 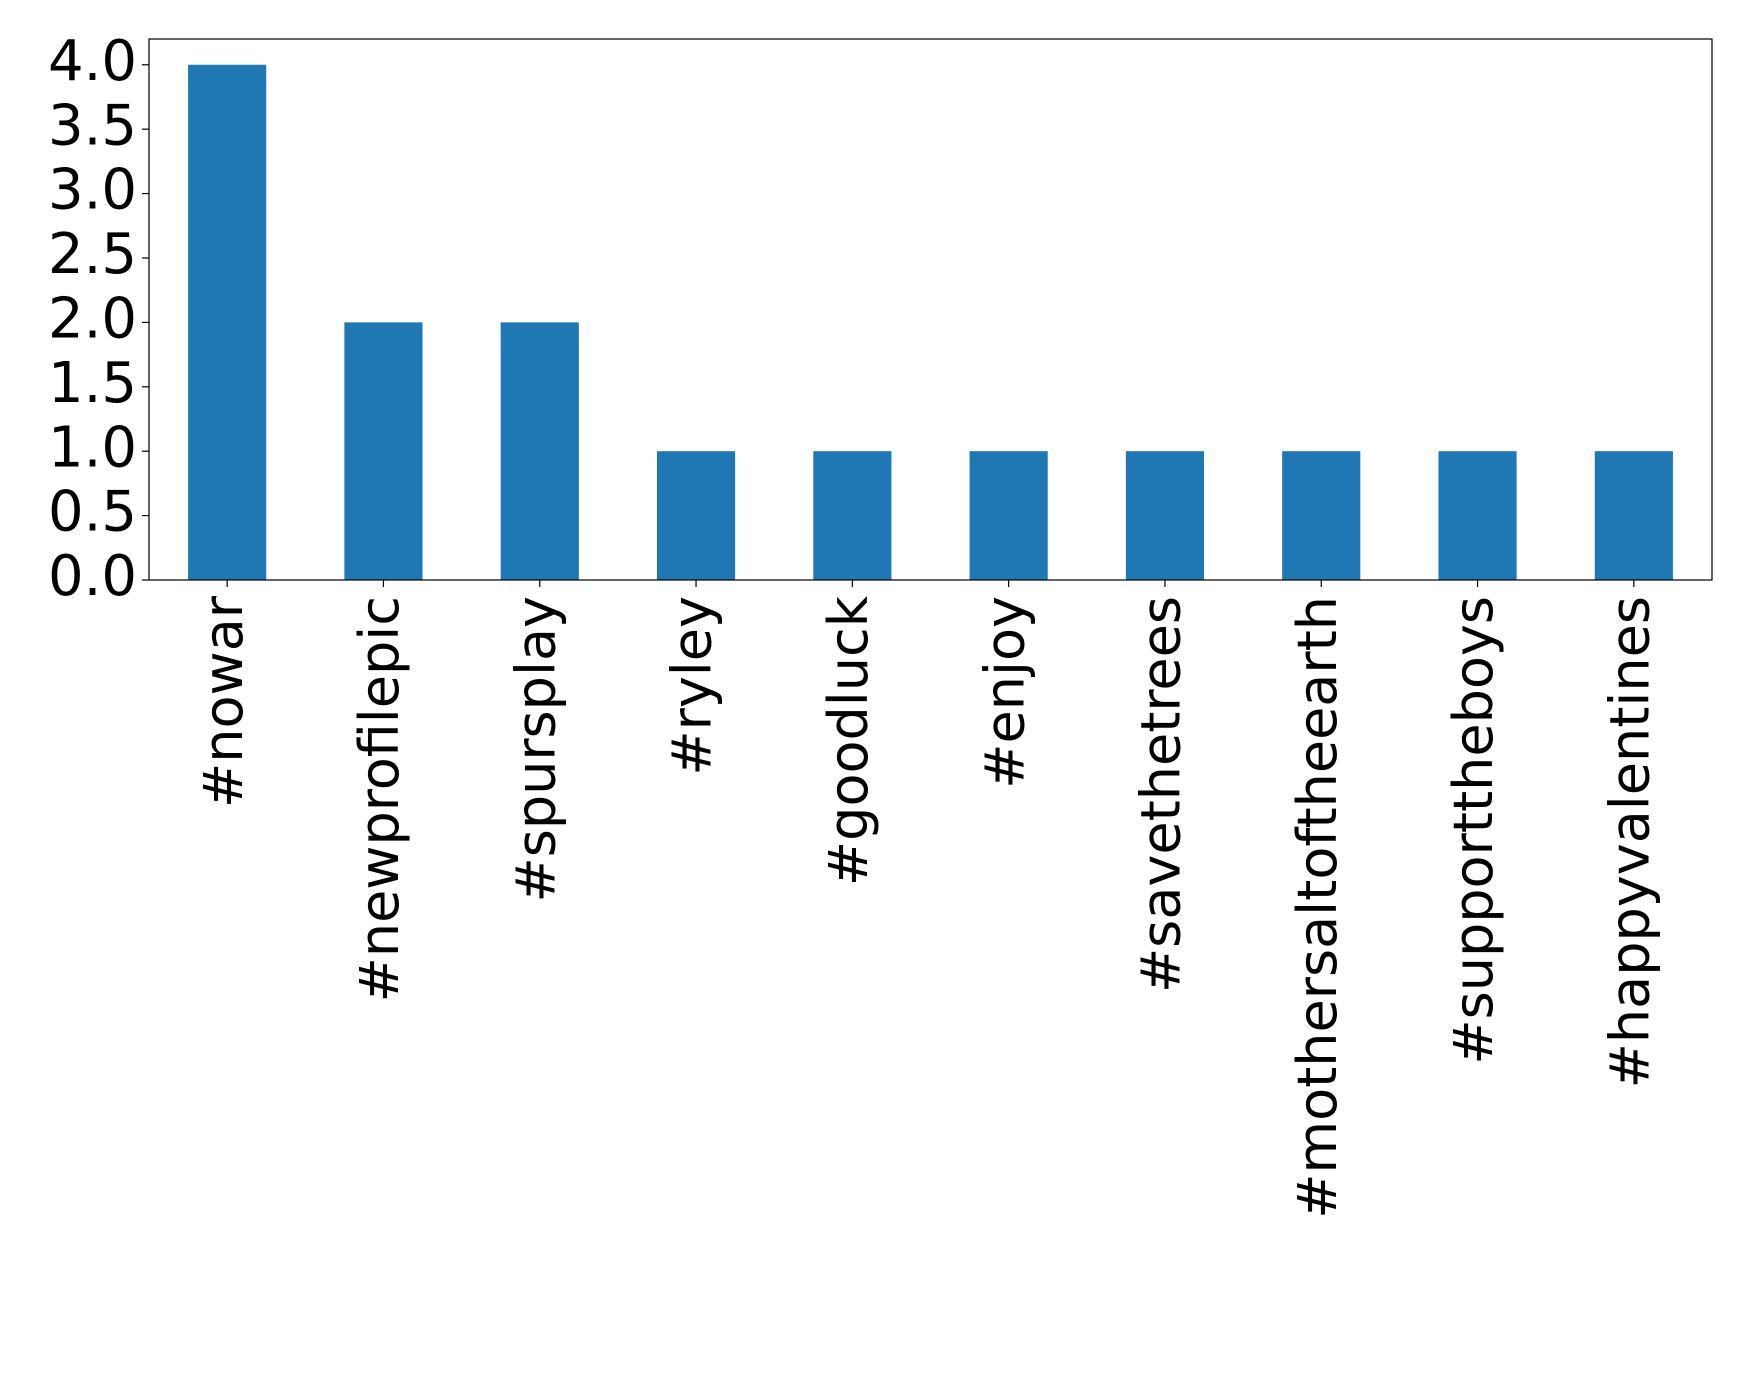 What do you see at coordinates (92, 125) in the screenshot?
I see `y-tick-label: 3.5` at bounding box center [92, 125].